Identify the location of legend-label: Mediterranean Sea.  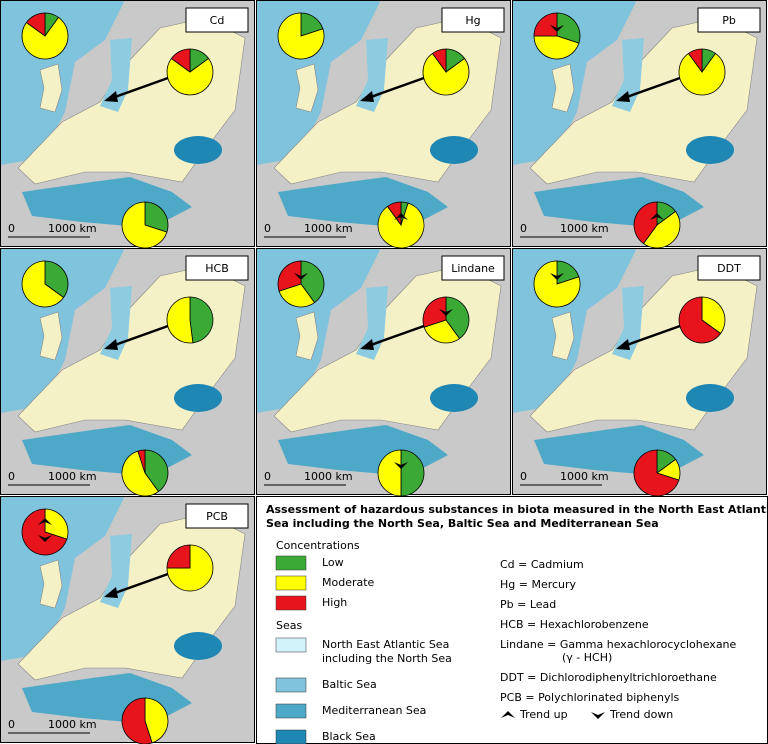
(374, 710).